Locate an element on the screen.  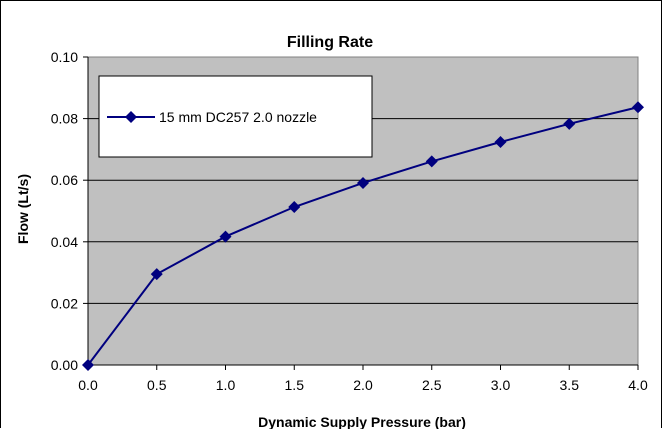
y-tick-label: 0.08 is located at coordinates (64, 119).